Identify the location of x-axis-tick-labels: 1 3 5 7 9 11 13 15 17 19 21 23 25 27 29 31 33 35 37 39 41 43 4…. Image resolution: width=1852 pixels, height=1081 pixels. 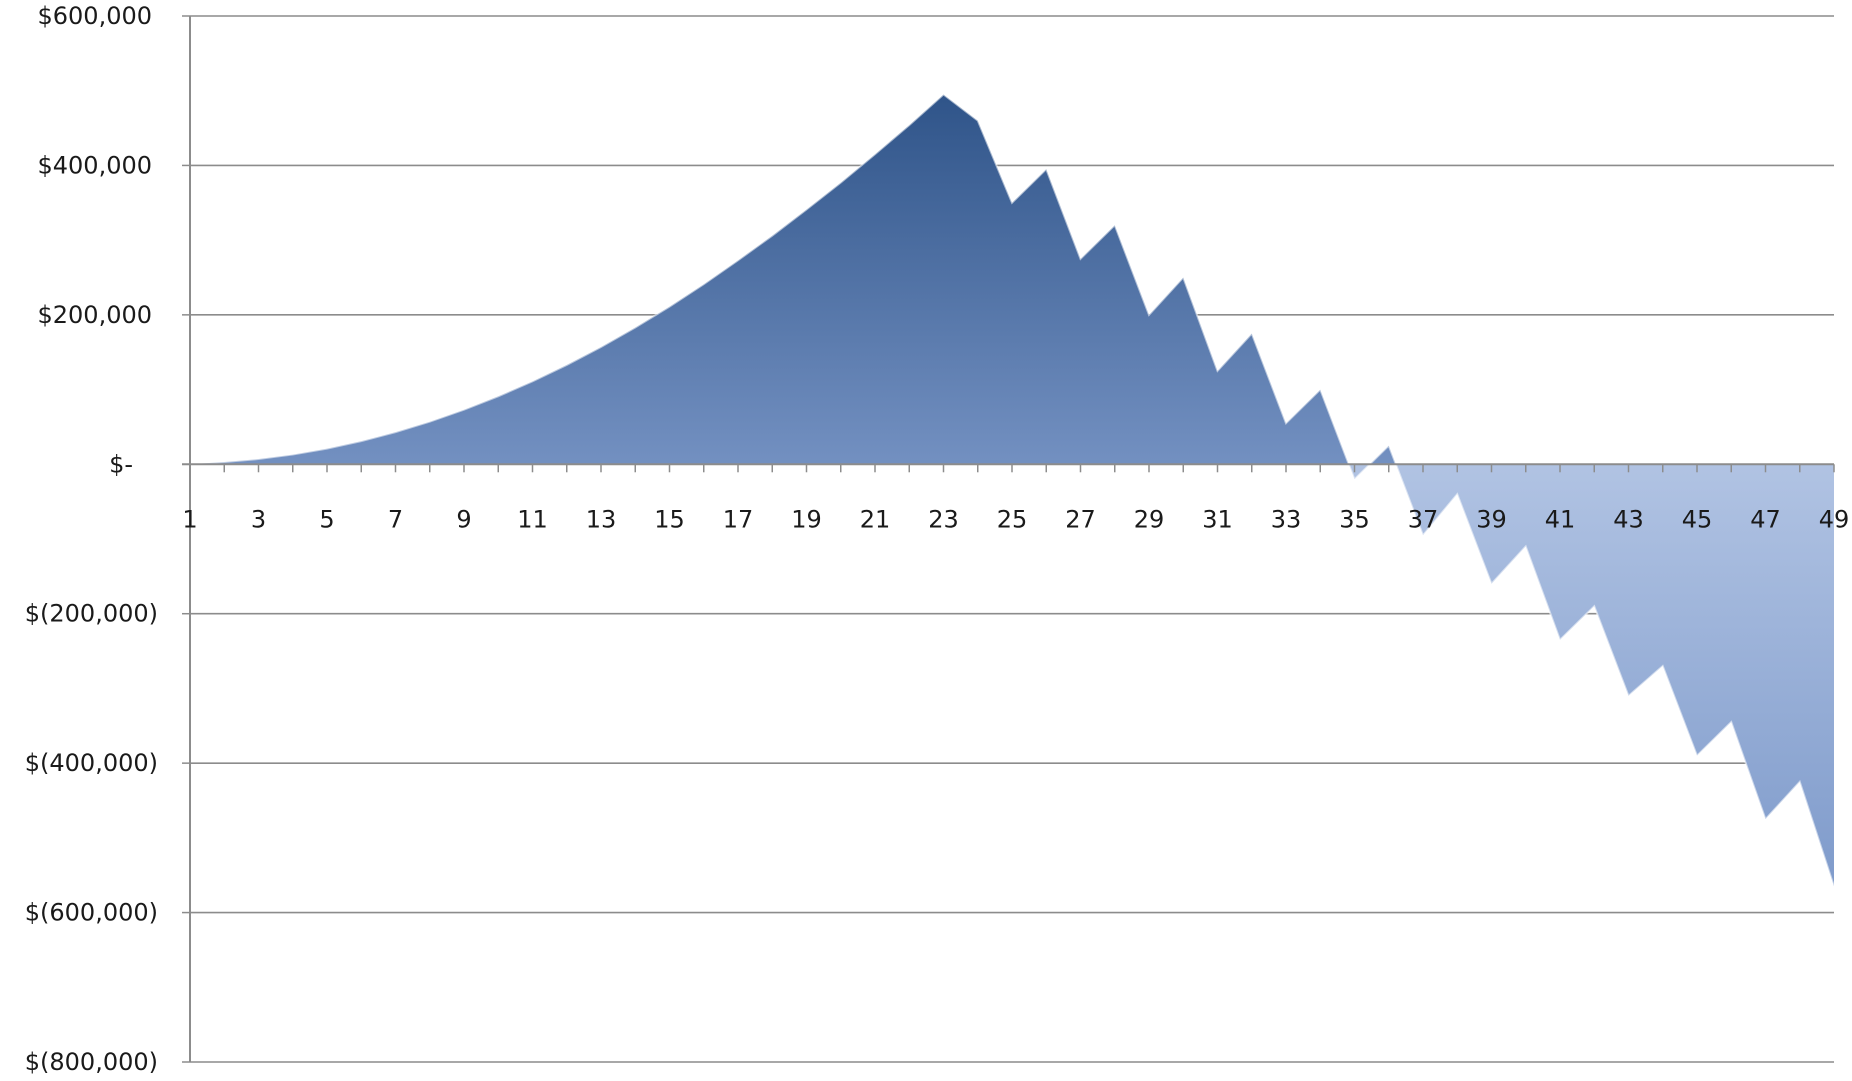
(1015, 519).